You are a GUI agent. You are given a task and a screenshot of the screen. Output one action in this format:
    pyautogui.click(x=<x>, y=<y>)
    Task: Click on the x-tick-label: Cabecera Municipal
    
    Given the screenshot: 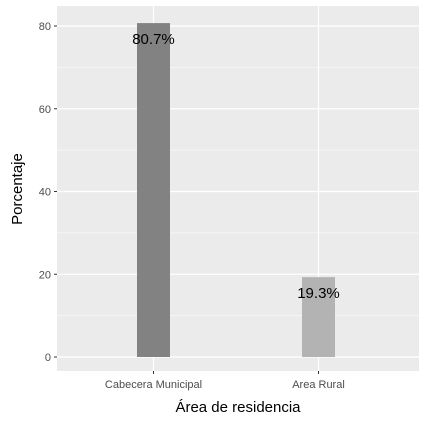 What is the action you would take?
    pyautogui.click(x=153, y=385)
    